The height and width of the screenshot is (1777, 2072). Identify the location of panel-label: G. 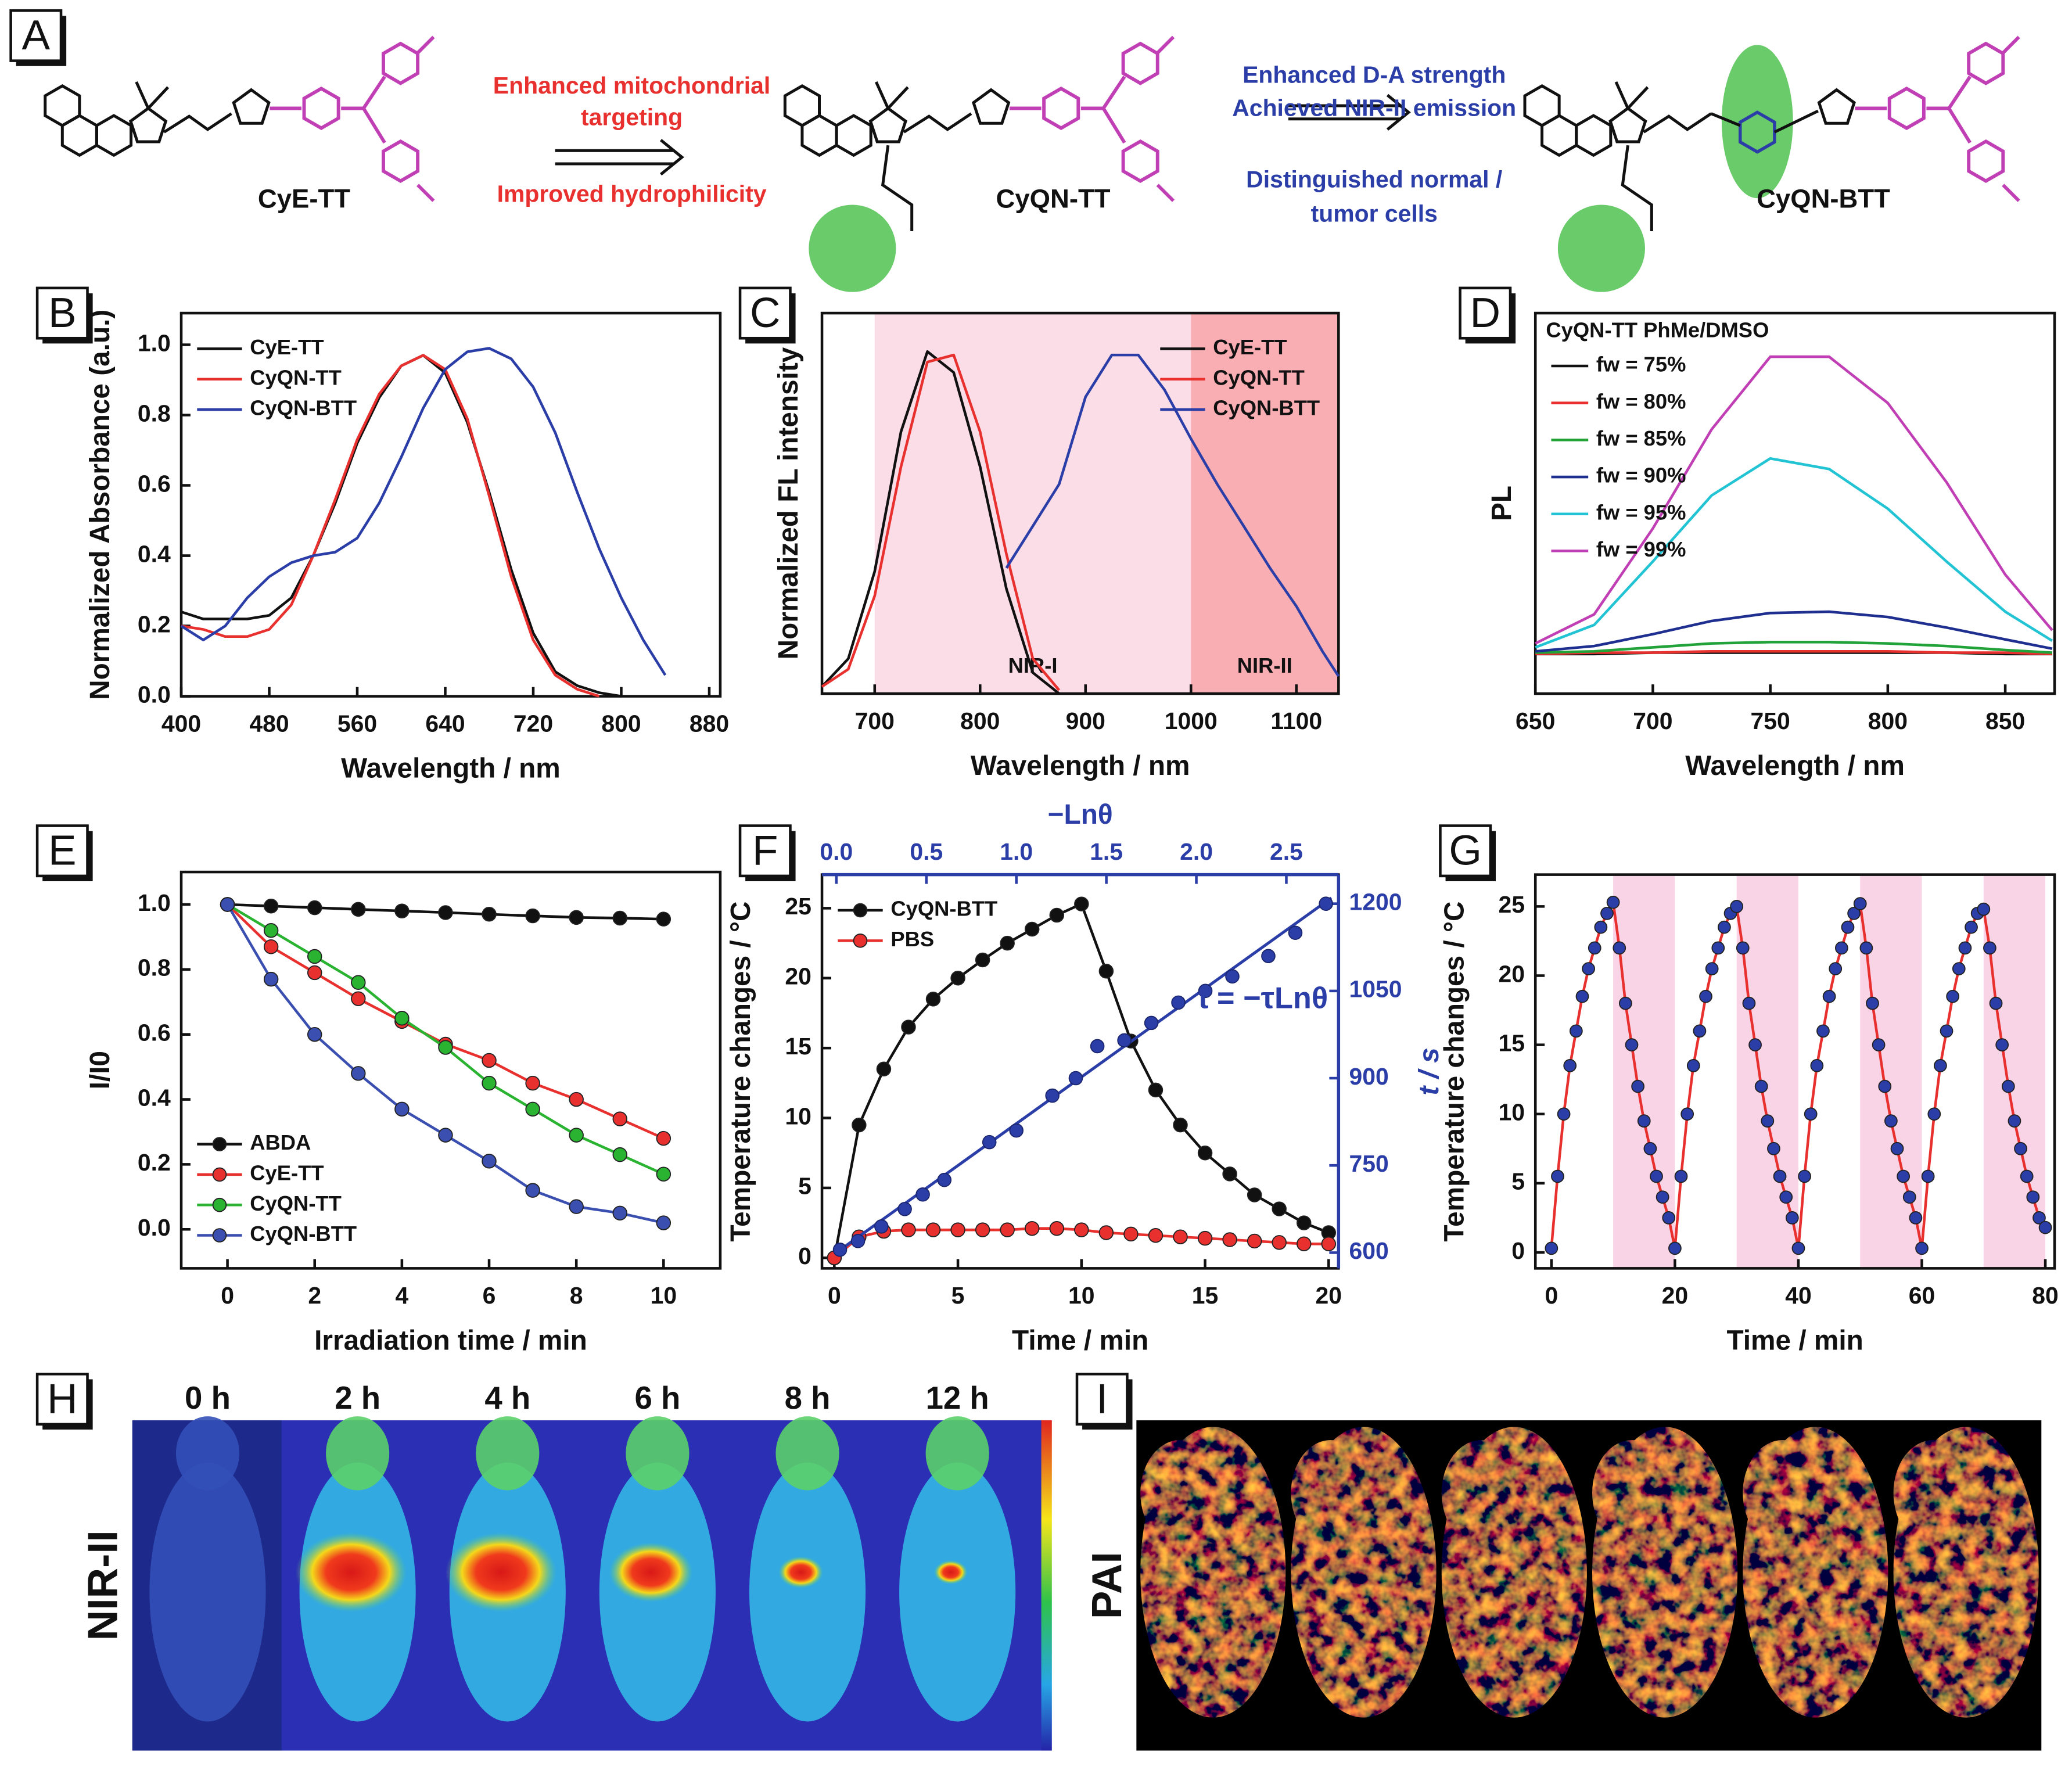
(1465, 850).